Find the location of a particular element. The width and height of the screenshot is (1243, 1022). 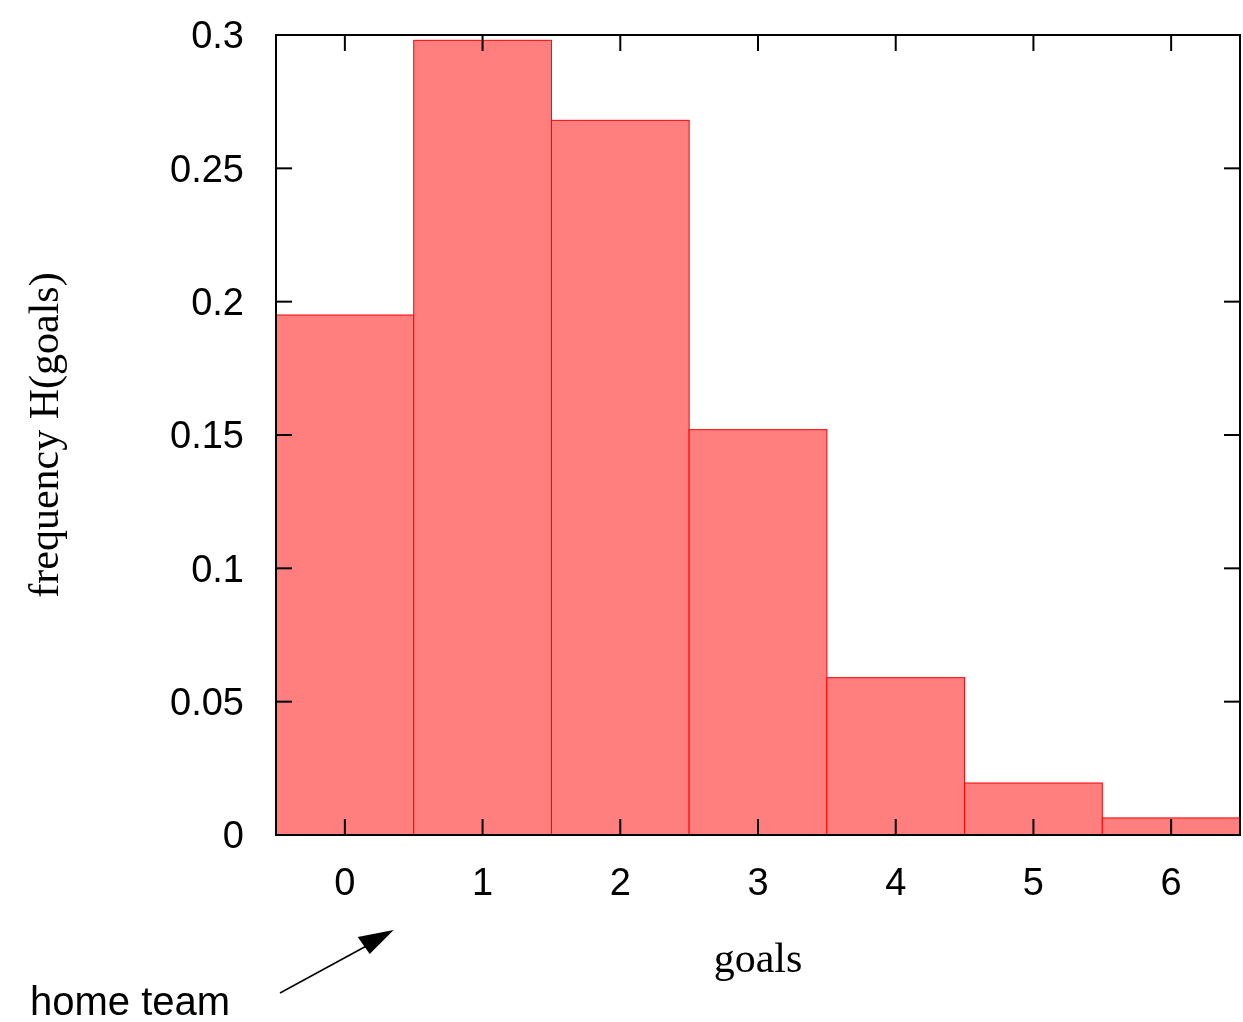

x-tick-label: 6 is located at coordinates (1171, 882).